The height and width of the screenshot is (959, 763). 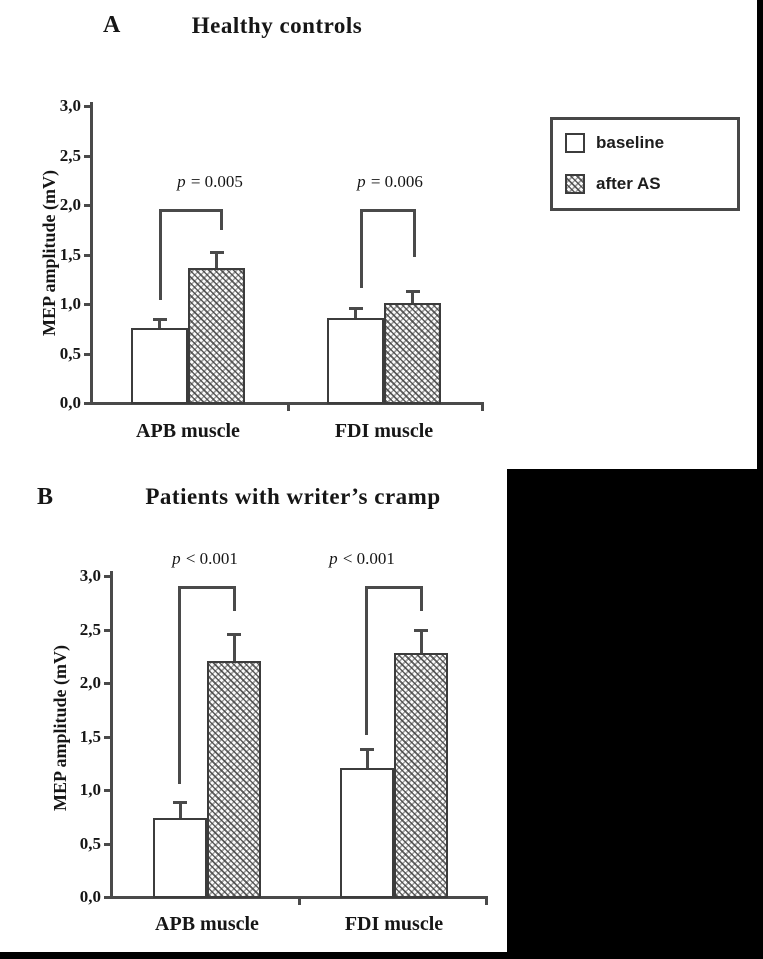 What do you see at coordinates (381, 955) in the screenshot?
I see `black-bottom-border` at bounding box center [381, 955].